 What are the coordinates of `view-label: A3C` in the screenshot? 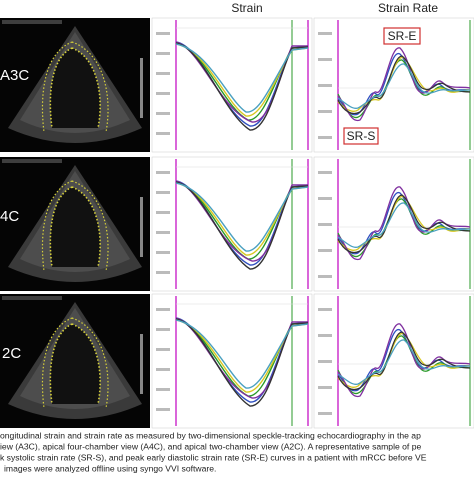 It's located at (14, 75).